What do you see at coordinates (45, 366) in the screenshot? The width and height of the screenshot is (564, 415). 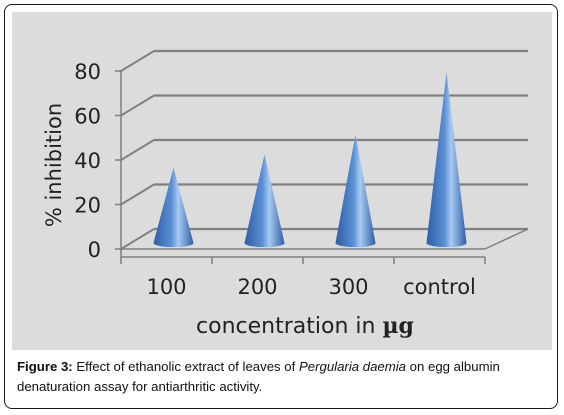 I see `caption-figure-label: Figure 3:` at bounding box center [45, 366].